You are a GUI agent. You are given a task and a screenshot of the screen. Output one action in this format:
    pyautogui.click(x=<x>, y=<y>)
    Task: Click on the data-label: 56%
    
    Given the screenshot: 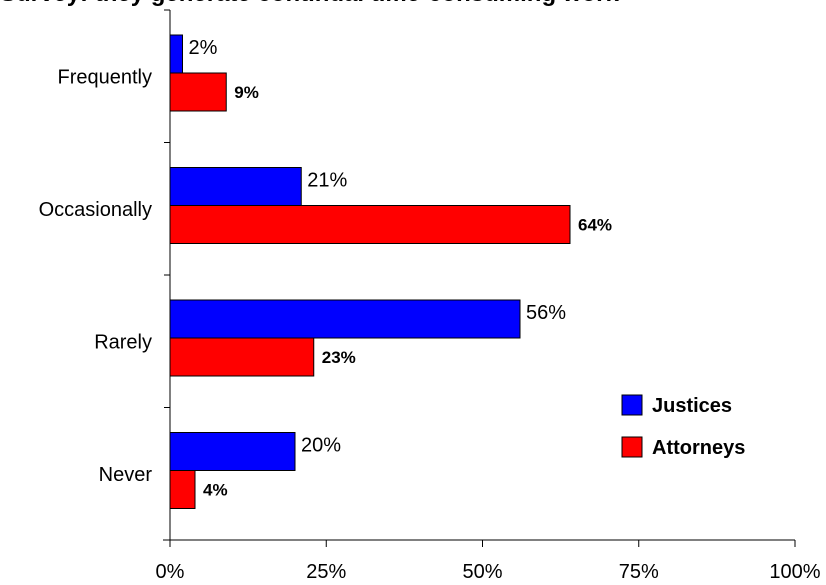 What is the action you would take?
    pyautogui.click(x=546, y=313)
    